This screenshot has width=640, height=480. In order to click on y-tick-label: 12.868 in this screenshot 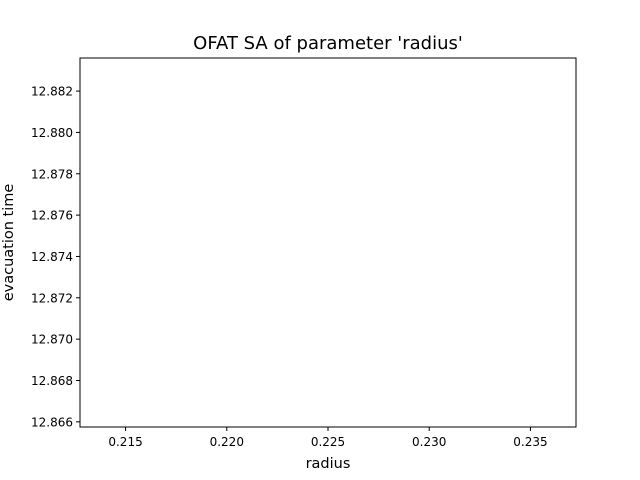, I will do `click(52, 381)`.